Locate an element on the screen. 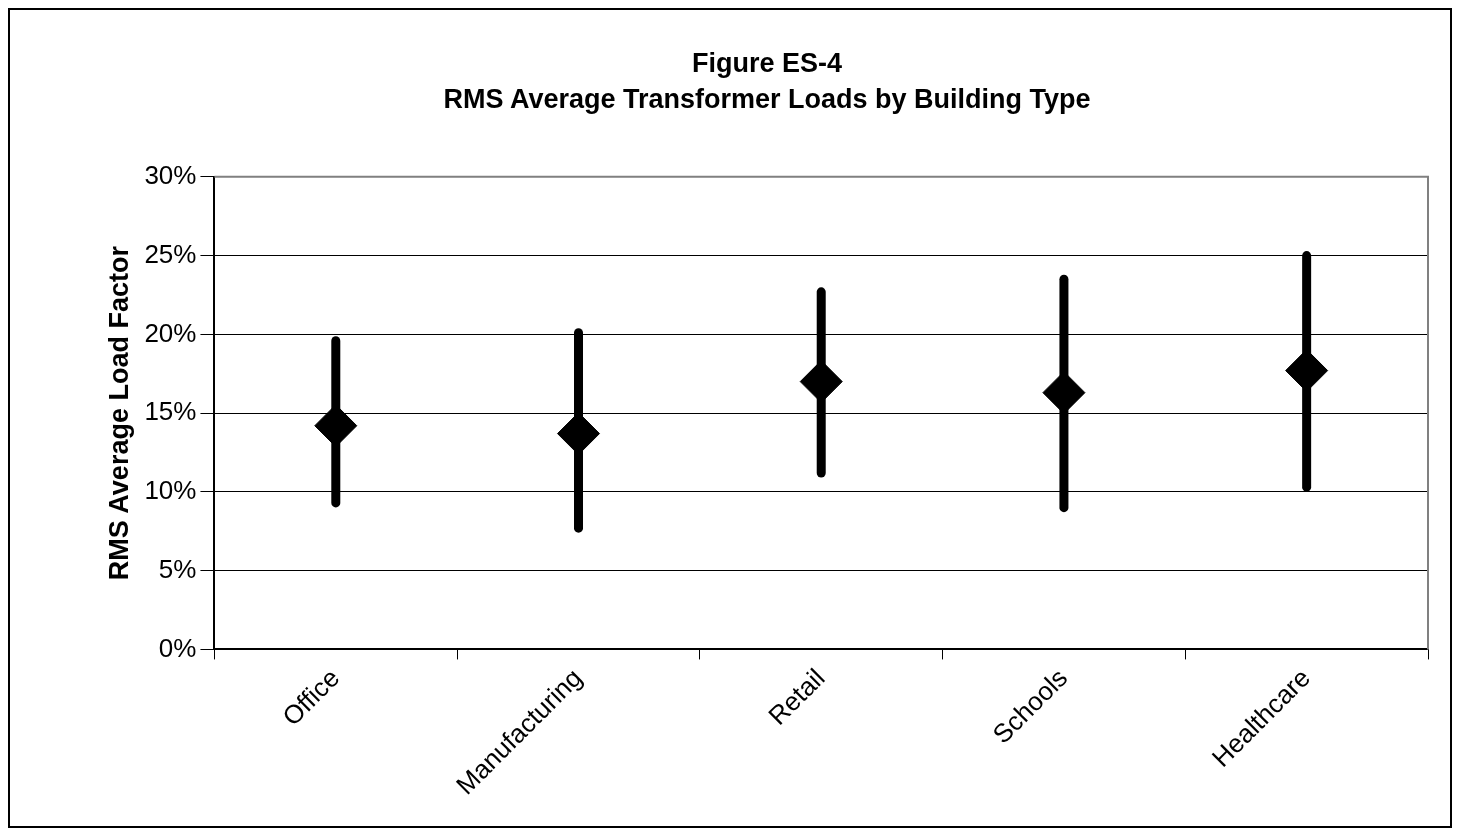  y-tick-label: 10% is located at coordinates (170, 490).